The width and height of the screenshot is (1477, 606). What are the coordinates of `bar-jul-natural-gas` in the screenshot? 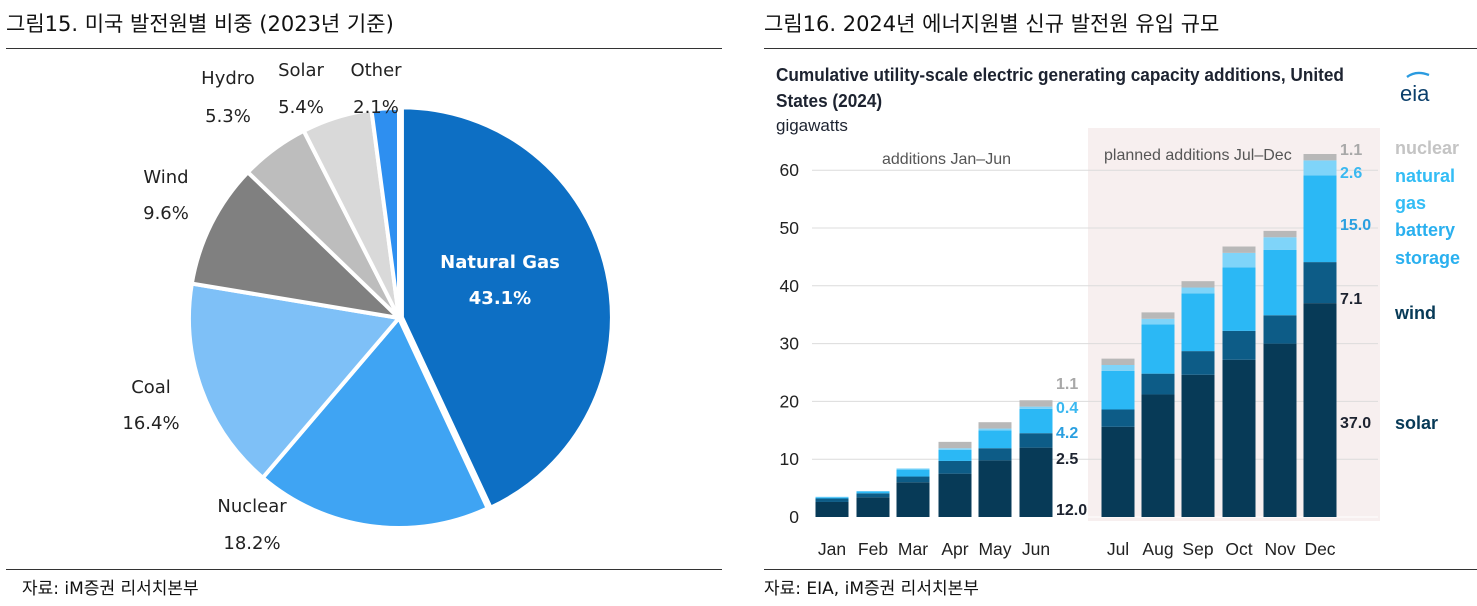 It's located at (1118, 367).